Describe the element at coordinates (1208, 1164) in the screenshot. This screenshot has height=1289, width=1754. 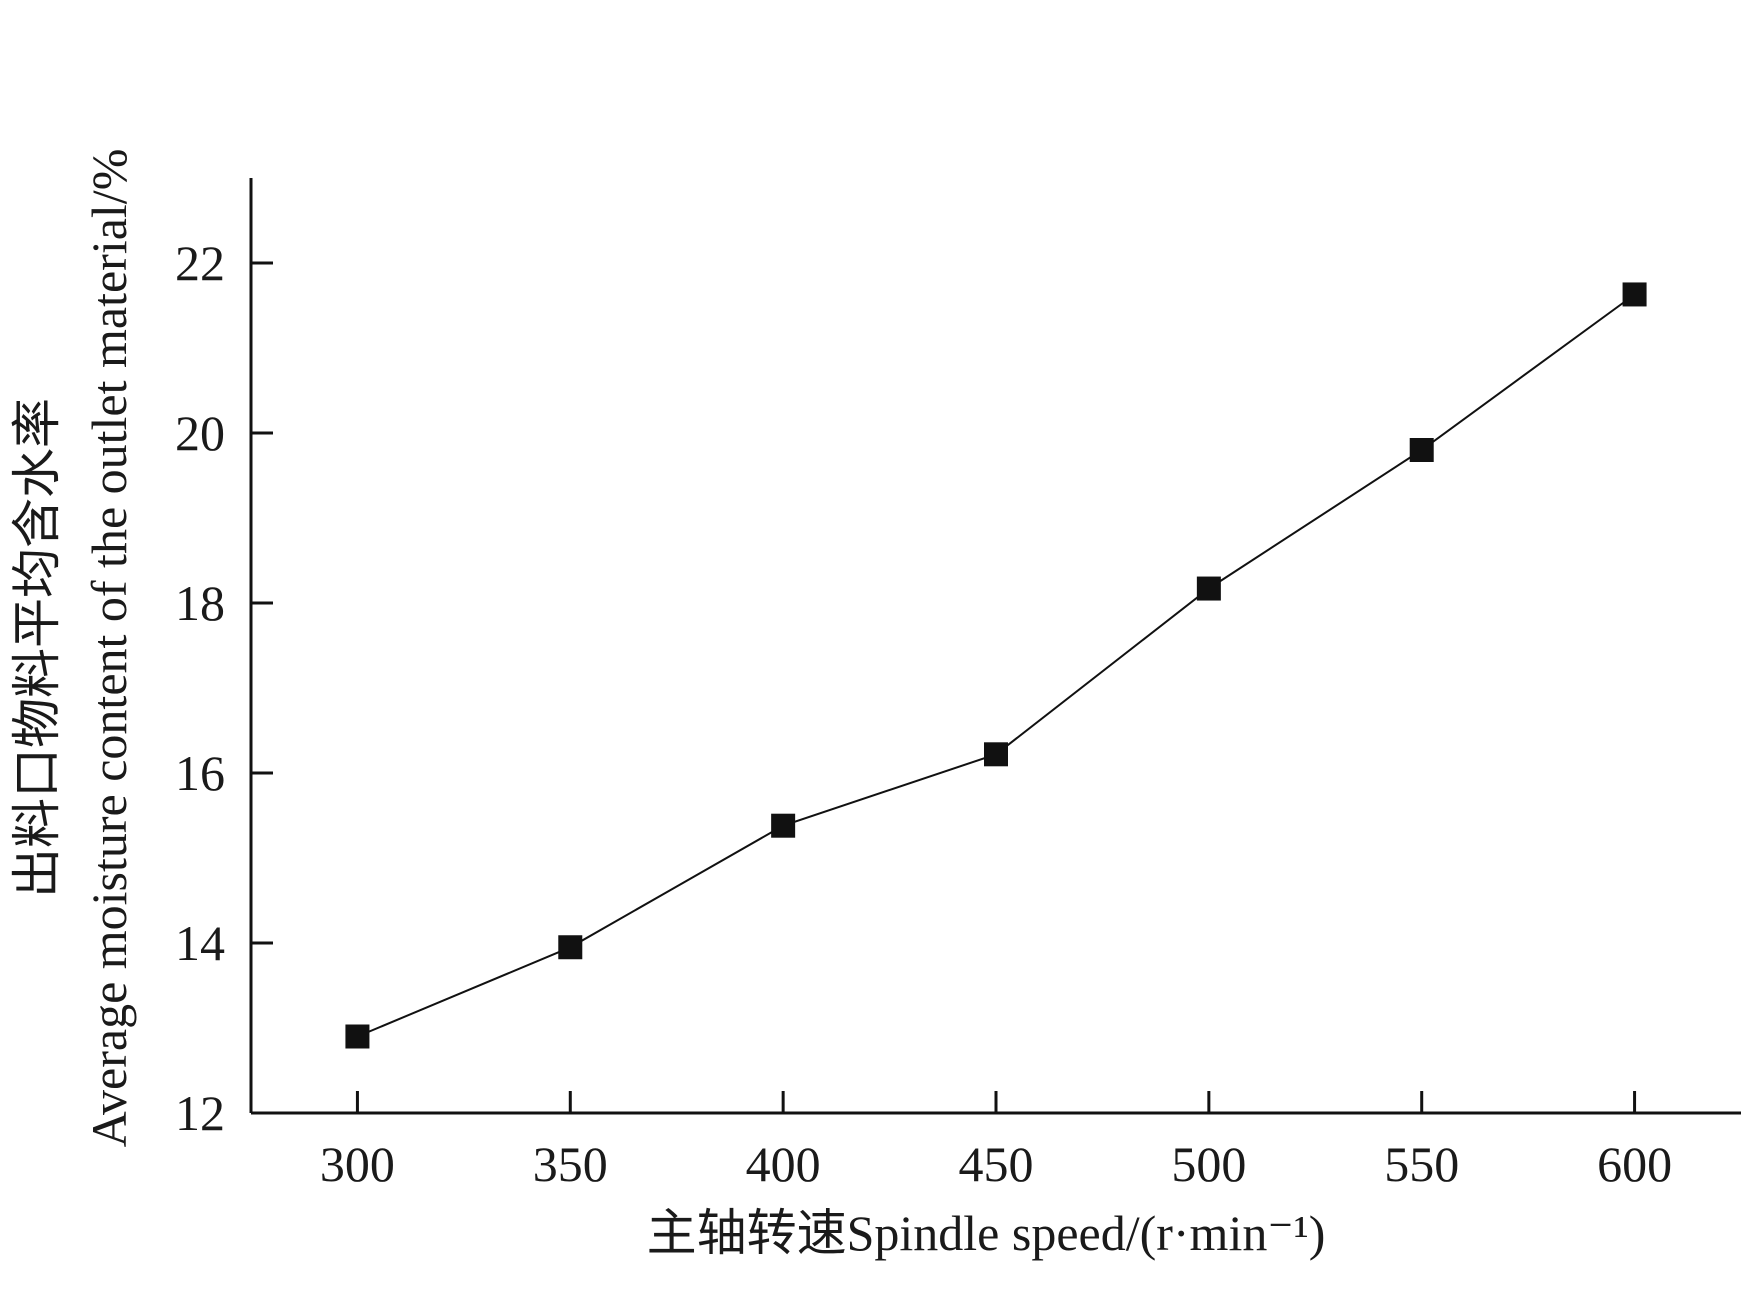
I see `x-tick-label: 500` at that location.